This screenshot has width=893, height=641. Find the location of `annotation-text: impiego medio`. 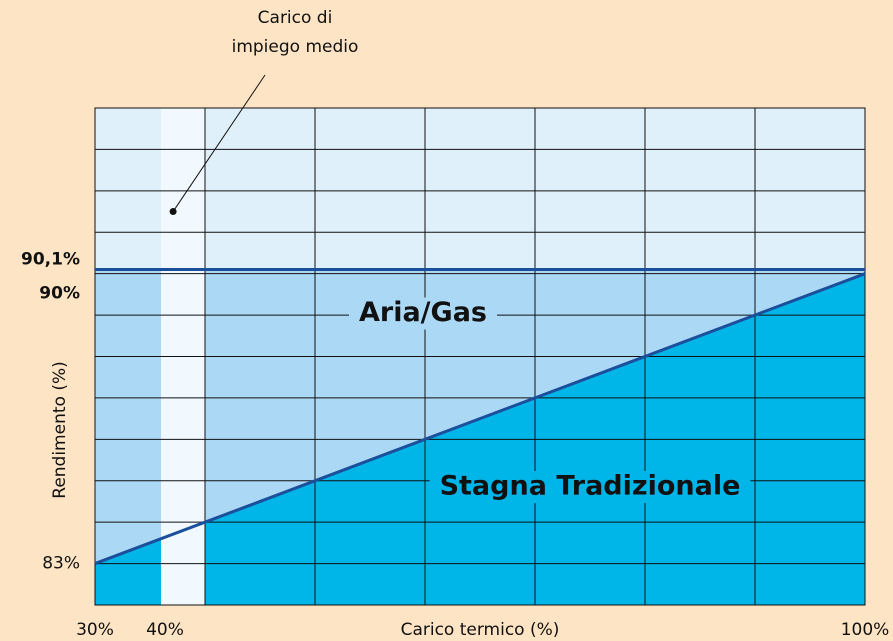

annotation-text: impiego medio is located at coordinates (295, 47).